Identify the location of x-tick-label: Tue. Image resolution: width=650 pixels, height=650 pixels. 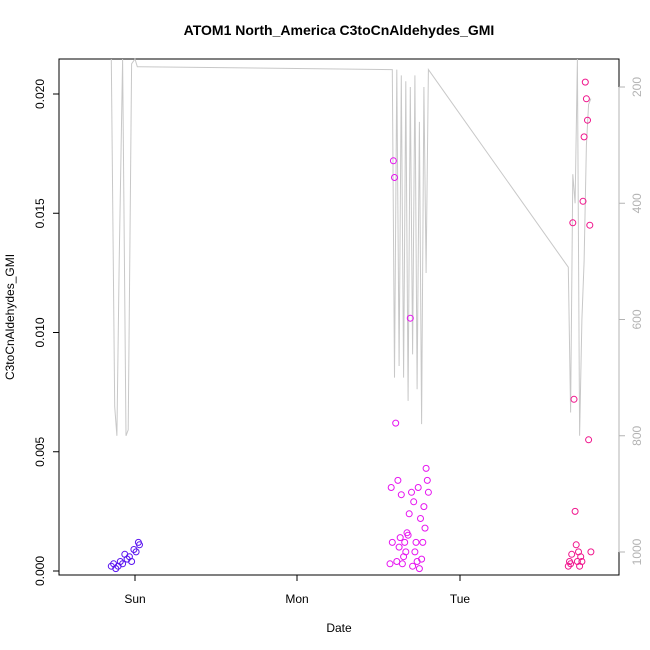
(460, 599).